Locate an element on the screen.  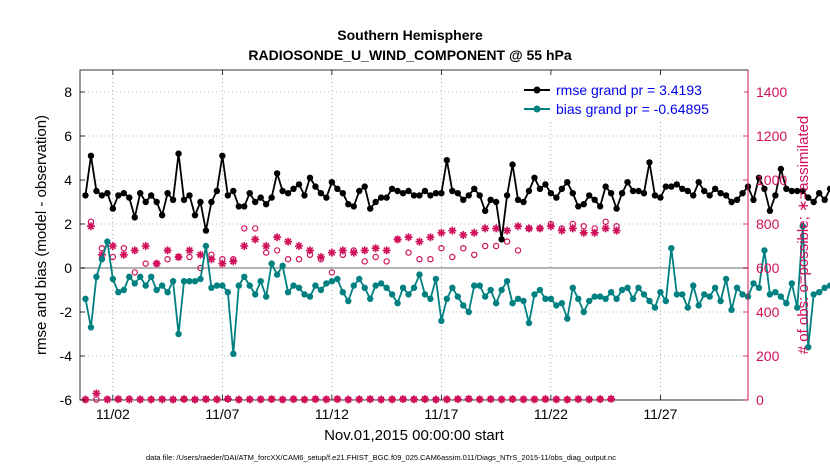
y-right-tick-label: 400 is located at coordinates (768, 312).